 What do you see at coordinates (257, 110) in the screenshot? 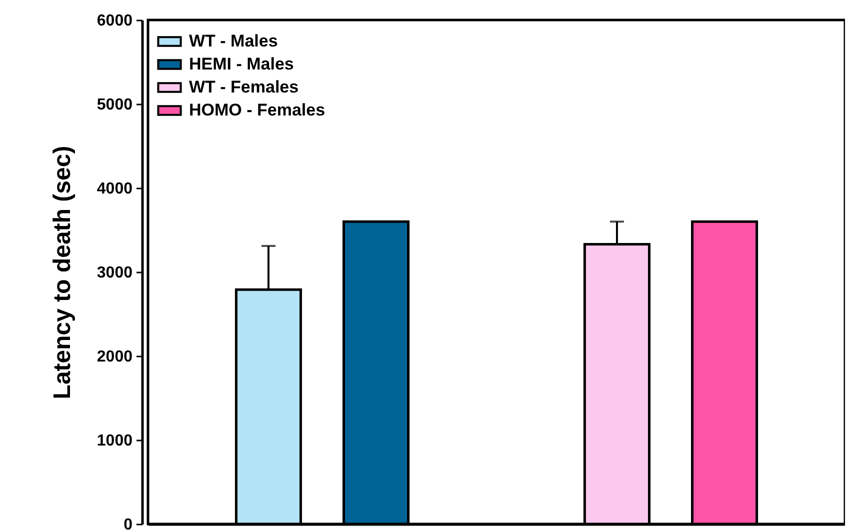
I see `legend-label: HOMO - Females` at bounding box center [257, 110].